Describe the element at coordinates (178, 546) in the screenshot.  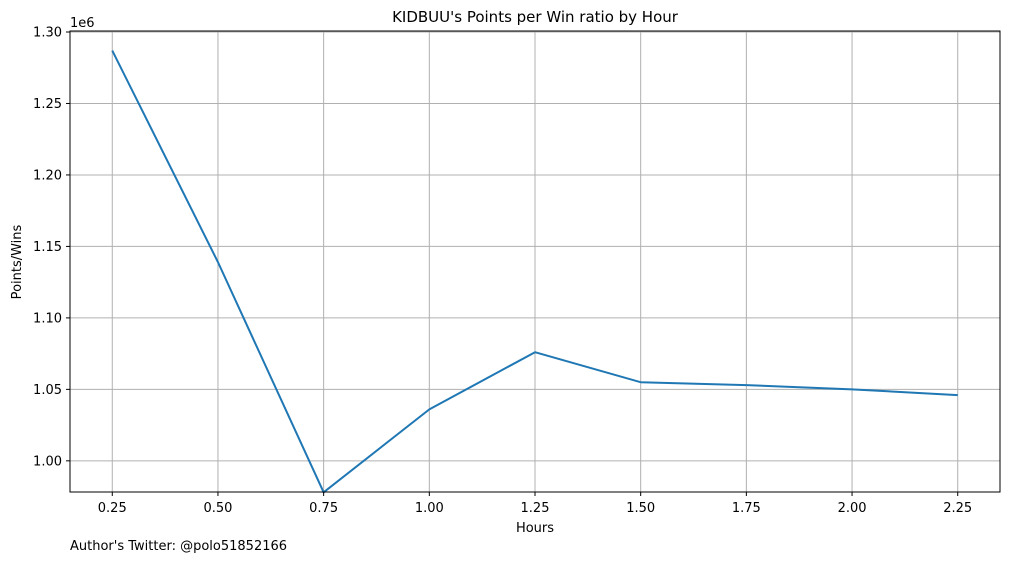
I see `author-twitter-footer: Author's Twitter: @polo51852166` at that location.